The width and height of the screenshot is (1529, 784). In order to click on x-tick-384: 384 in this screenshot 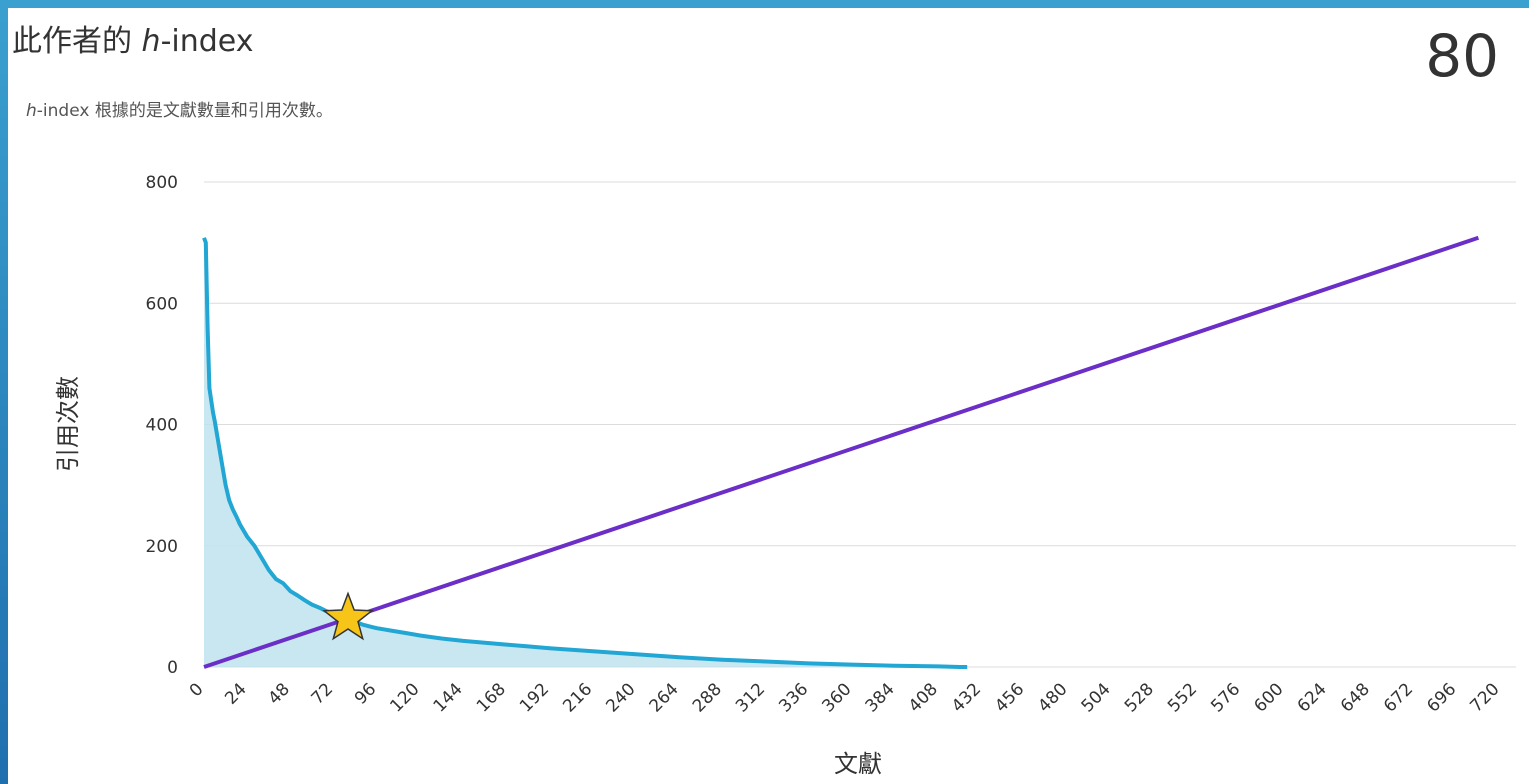, I will do `click(880, 697)`.